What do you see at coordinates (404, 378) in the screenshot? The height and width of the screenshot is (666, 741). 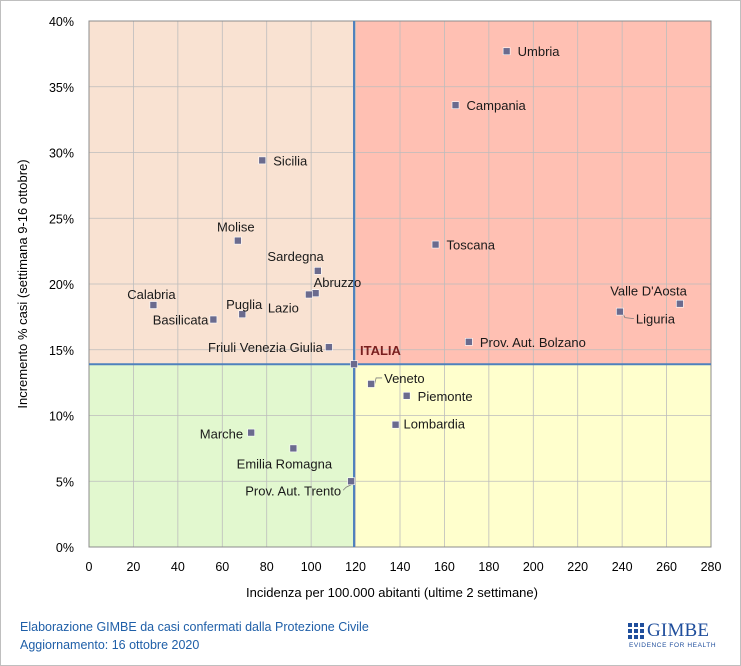 I see `point-label-veneto: Veneto` at bounding box center [404, 378].